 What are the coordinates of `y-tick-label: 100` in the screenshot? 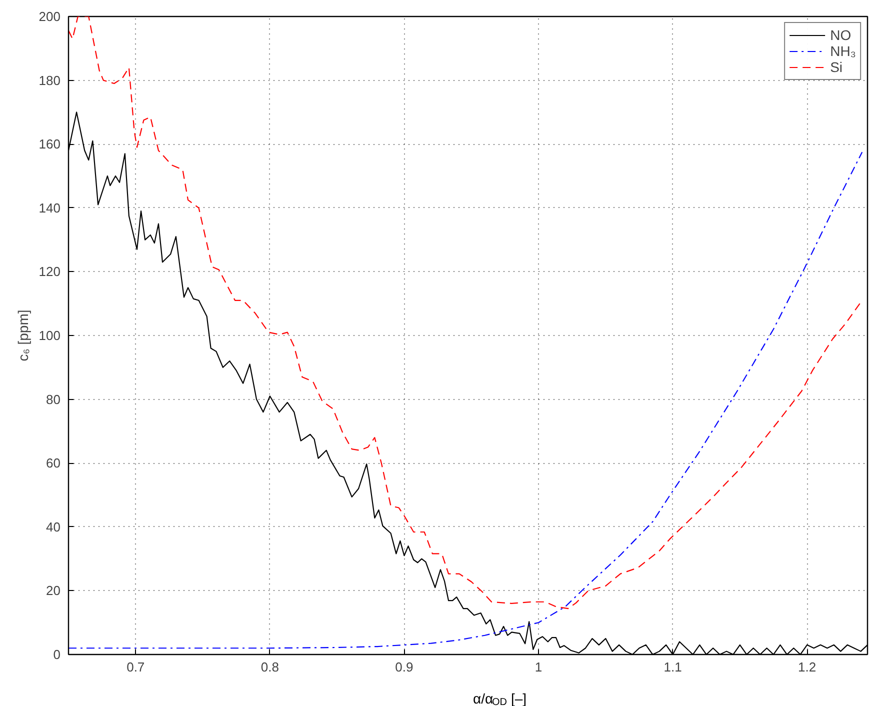 It's located at (49, 335).